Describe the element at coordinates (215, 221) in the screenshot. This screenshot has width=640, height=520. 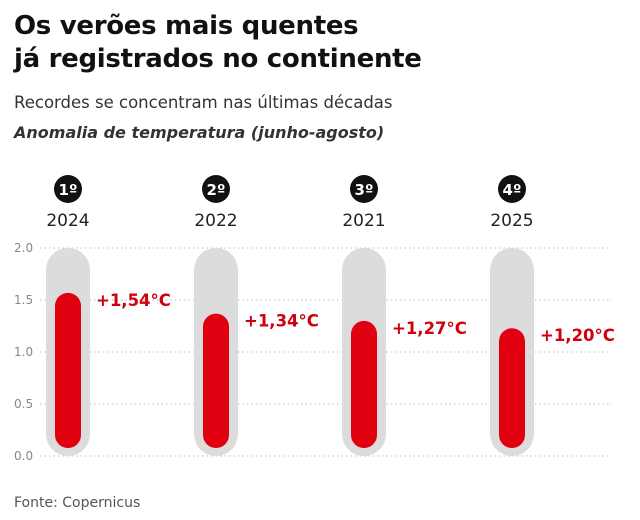
I see `year-label: 2022` at that location.